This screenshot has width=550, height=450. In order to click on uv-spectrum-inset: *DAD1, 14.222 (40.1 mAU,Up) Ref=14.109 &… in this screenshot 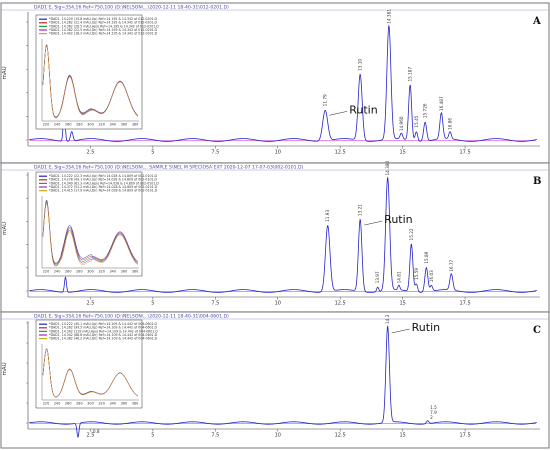, I will do `click(96, 364)`.